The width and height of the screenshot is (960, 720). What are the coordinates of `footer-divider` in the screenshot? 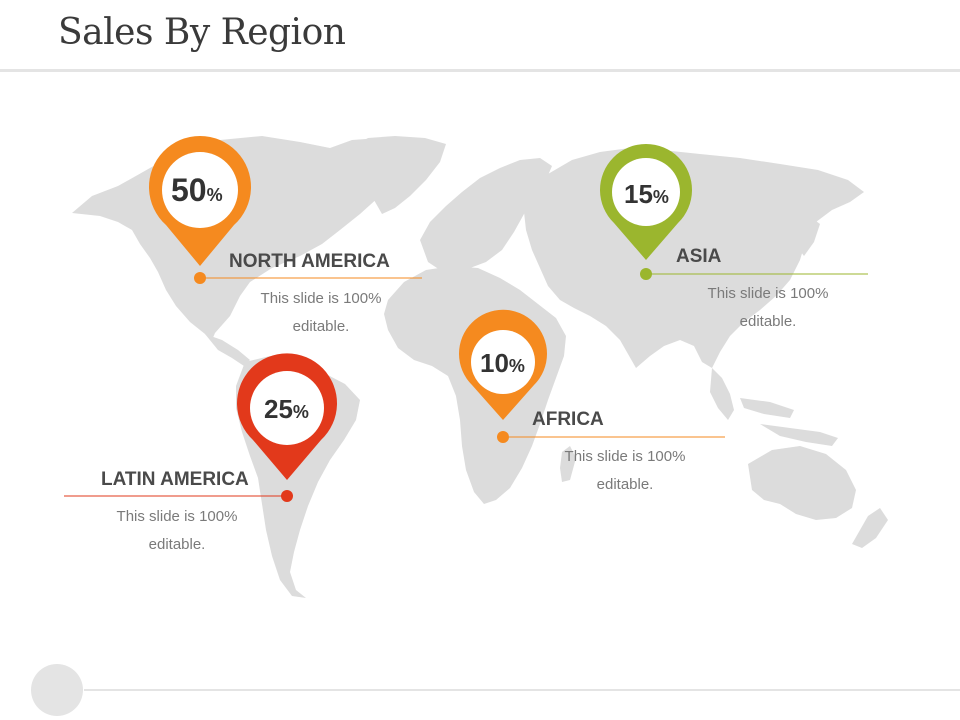 It's located at (522, 690).